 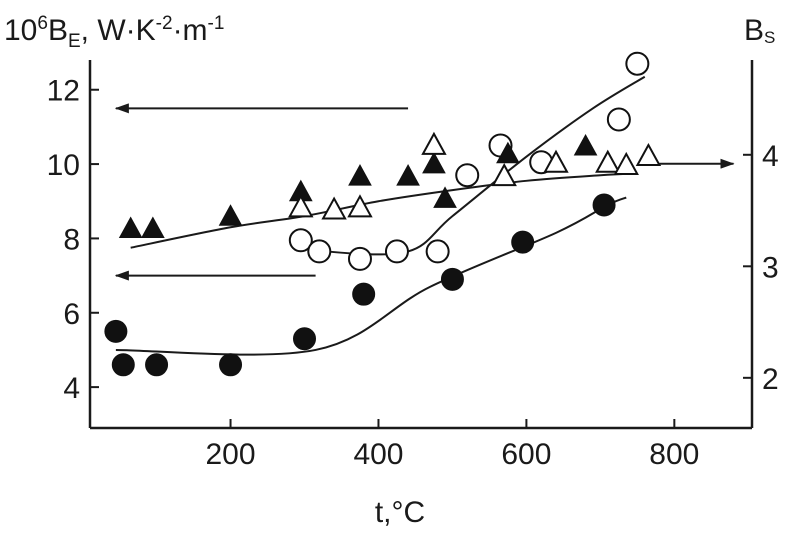 I want to click on y-right-tick-label: 2, so click(x=770, y=379).